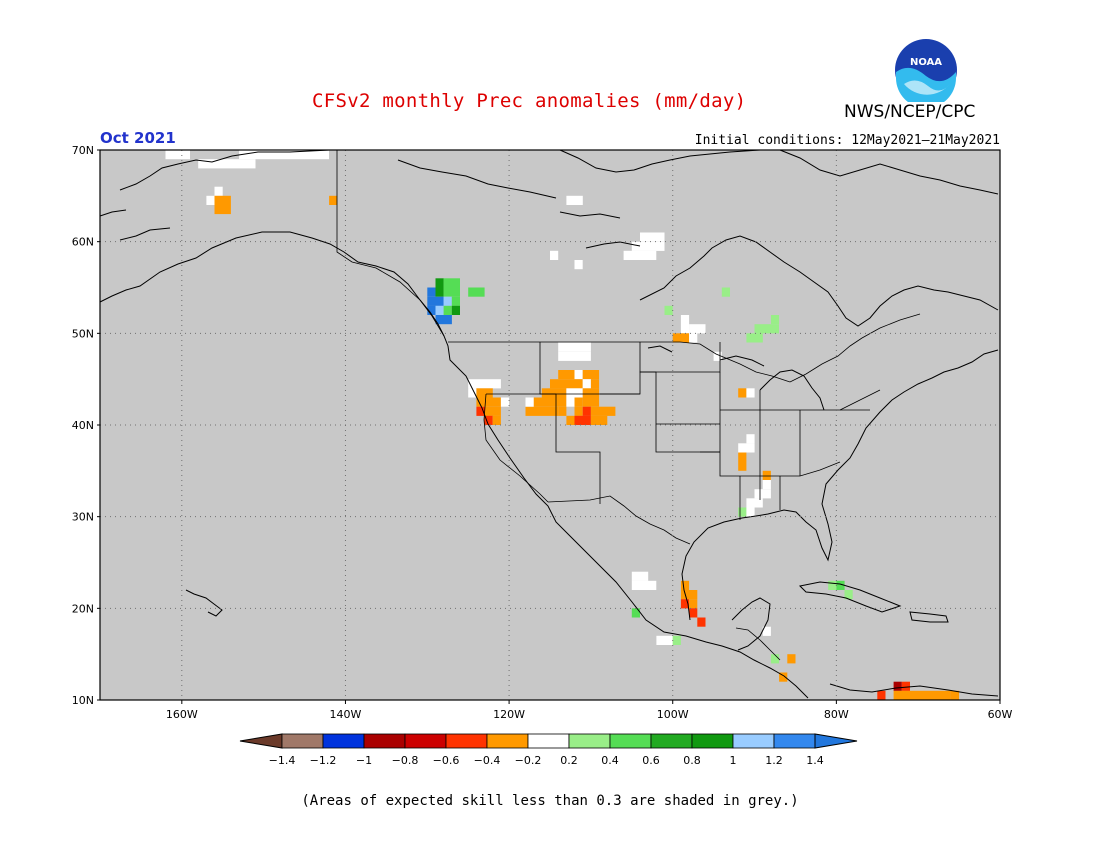 This screenshot has height=850, width=1100. What do you see at coordinates (83, 242) in the screenshot?
I see `lat-label: 60N` at bounding box center [83, 242].